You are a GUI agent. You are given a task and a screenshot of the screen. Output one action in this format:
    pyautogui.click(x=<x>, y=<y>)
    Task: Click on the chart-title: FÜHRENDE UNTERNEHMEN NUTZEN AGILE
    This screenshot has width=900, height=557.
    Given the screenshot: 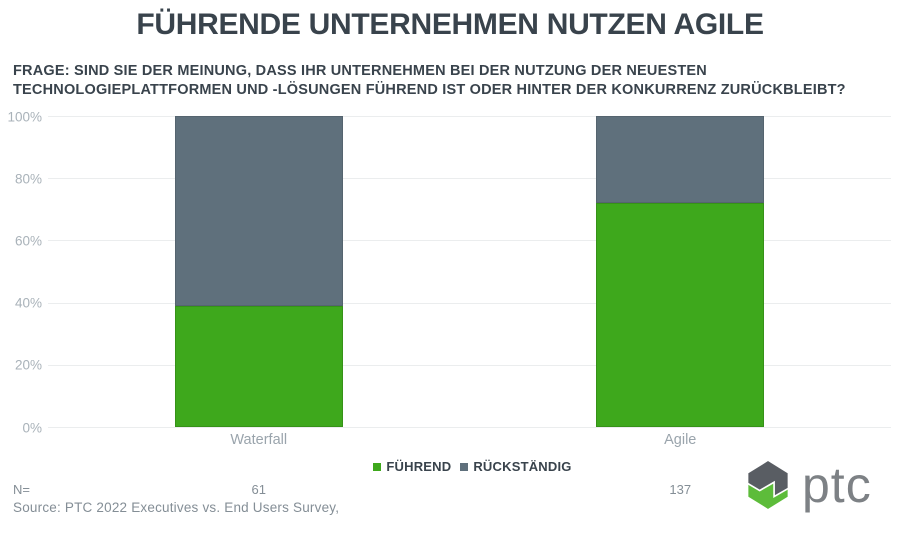 What is the action you would take?
    pyautogui.click(x=450, y=24)
    